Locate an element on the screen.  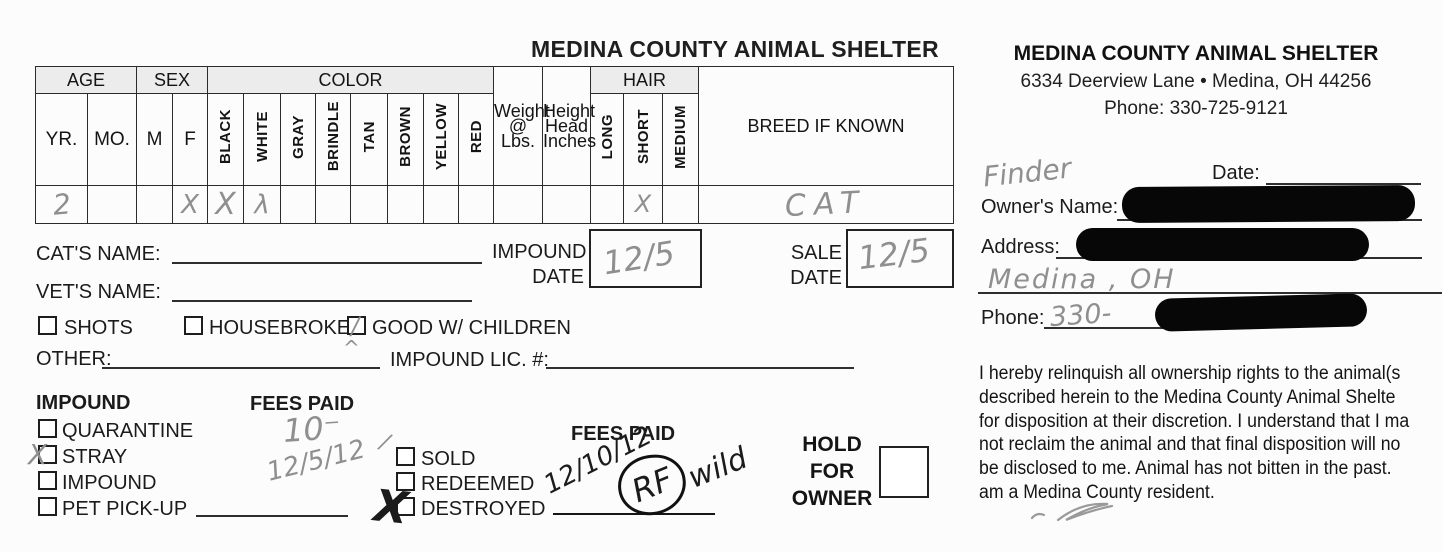
shelter-address: 6334 Deerview Lane • Medina, OH 44256 is located at coordinates (1196, 81).